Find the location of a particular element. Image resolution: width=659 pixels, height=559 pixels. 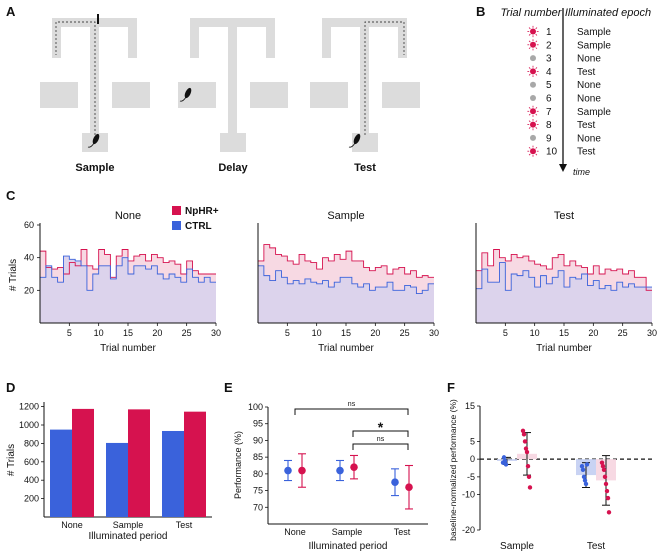

trial-number: 5 is located at coordinates (549, 85).